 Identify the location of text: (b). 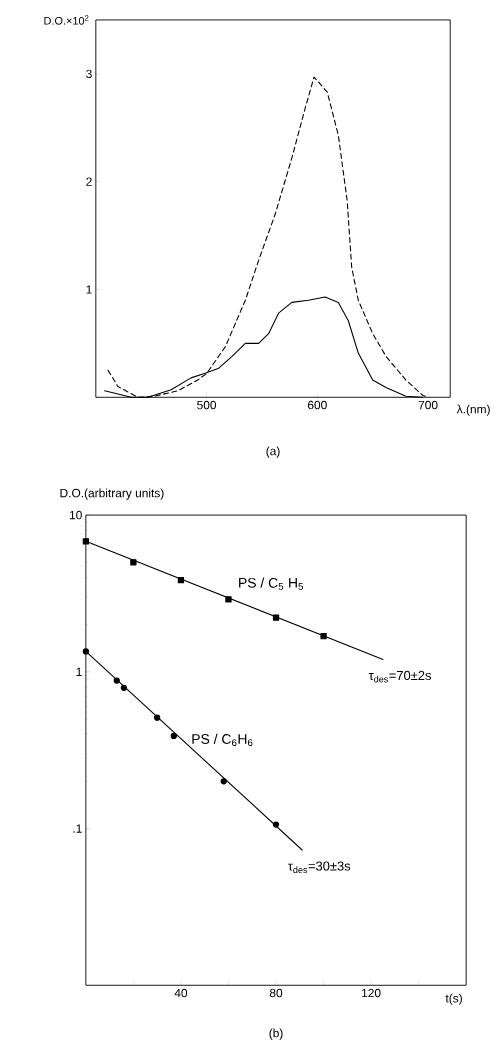
(276, 1034).